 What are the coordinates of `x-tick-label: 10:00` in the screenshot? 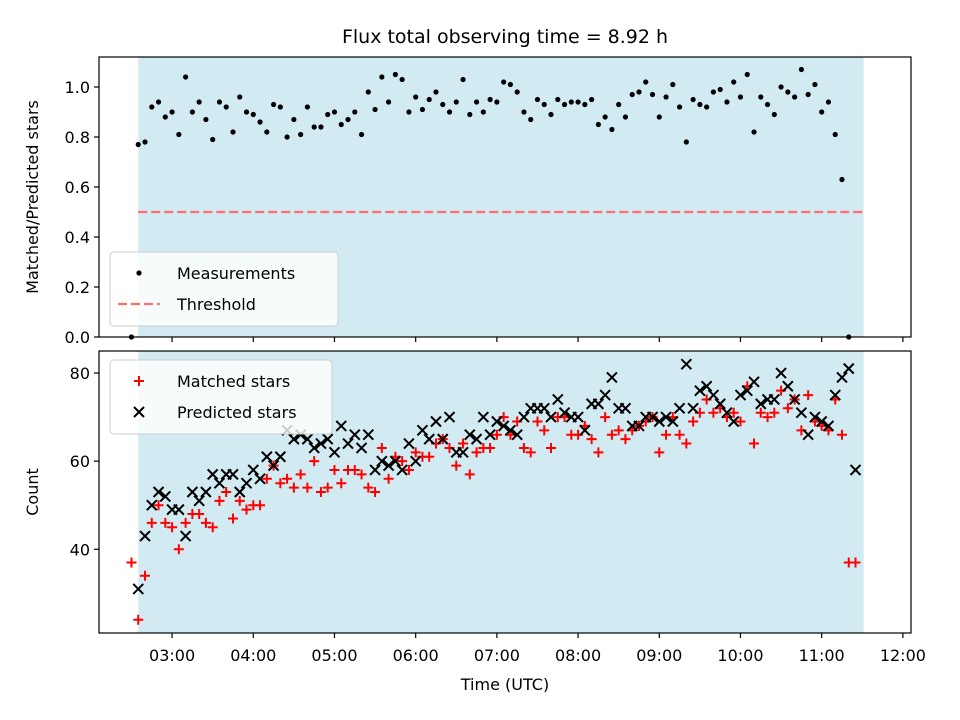 It's located at (740, 655).